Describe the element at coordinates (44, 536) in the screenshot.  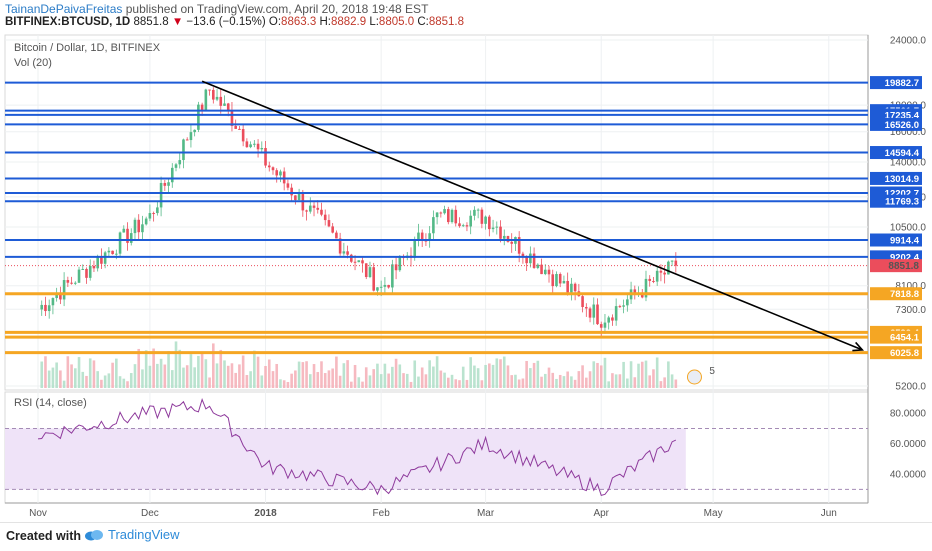
I see `created-with-label: Created with` at that location.